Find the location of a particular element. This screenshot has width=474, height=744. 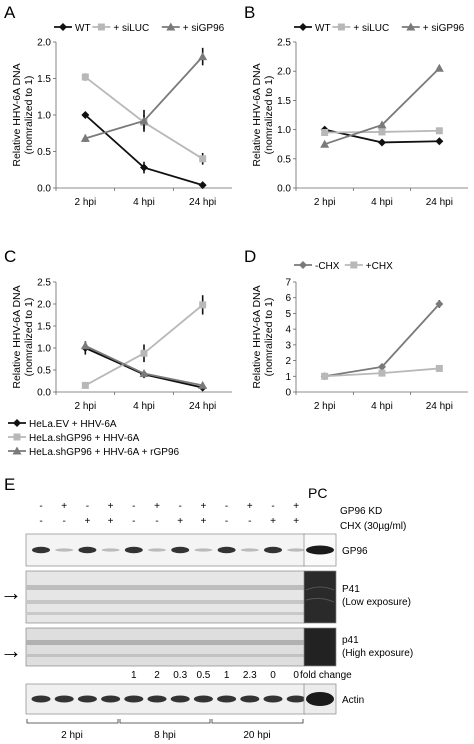

time-brackets is located at coordinates (165, 721).